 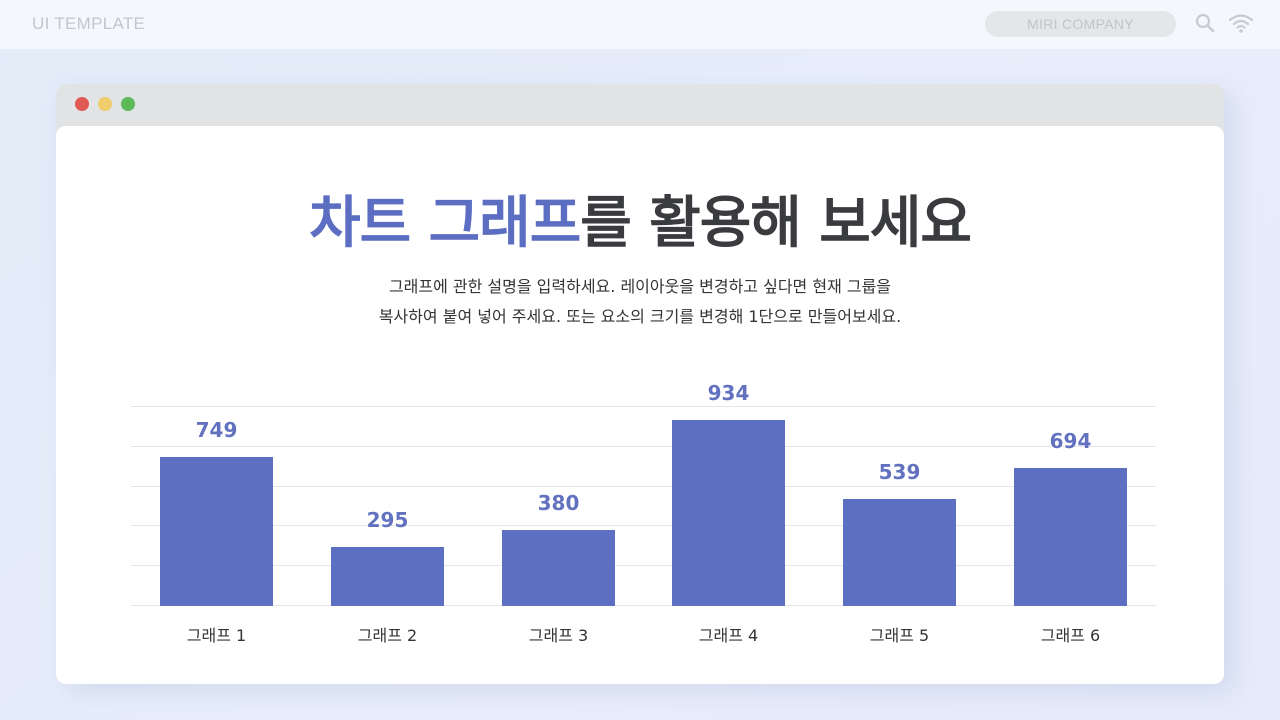 I want to click on category-label: 그래프 5, so click(x=899, y=635).